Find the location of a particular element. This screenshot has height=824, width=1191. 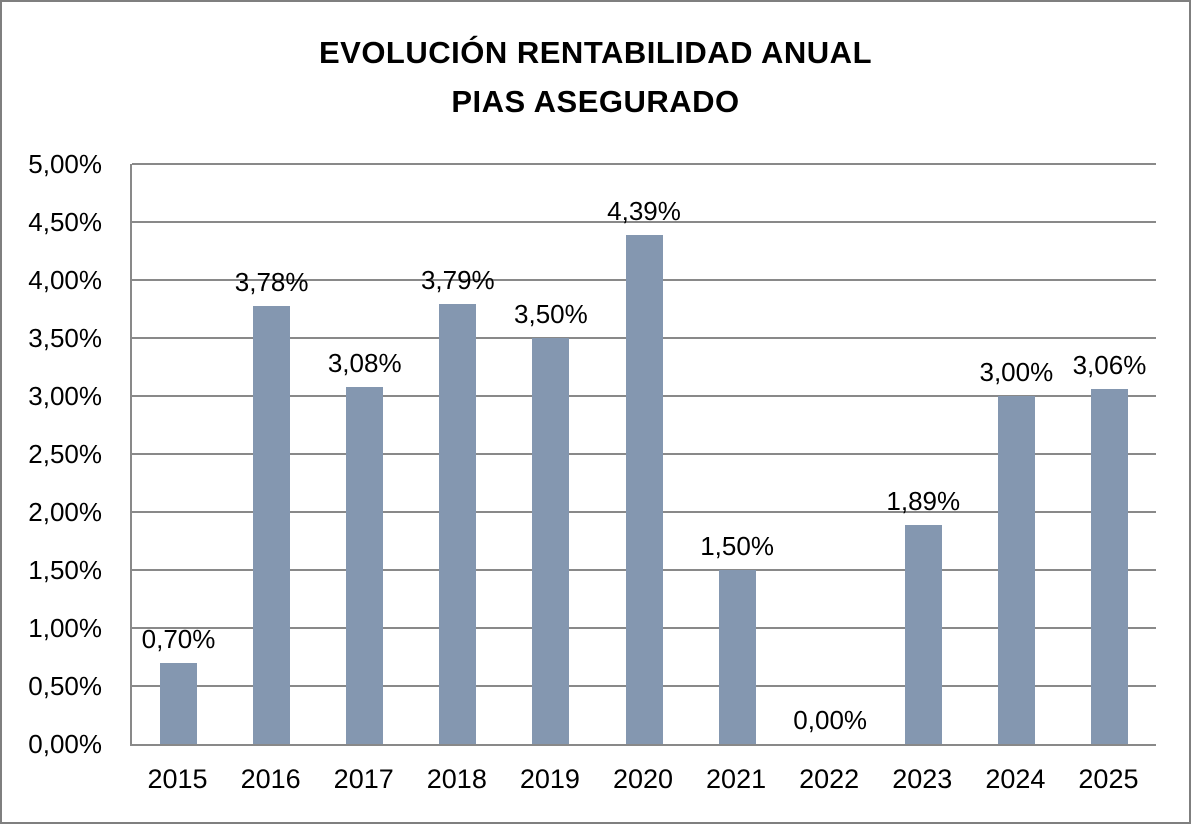

bar-2019 is located at coordinates (551, 541).